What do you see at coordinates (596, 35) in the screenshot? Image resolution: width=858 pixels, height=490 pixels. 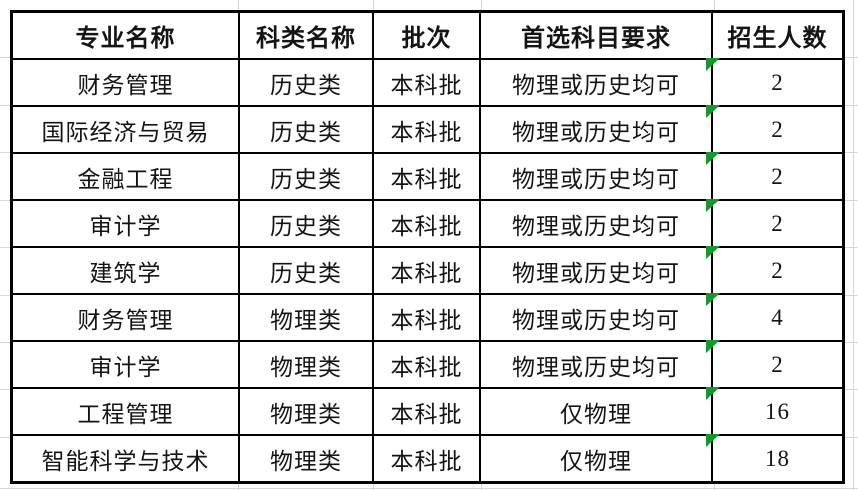 I see `header-cell-subject-requirement: 首选科目要求` at bounding box center [596, 35].